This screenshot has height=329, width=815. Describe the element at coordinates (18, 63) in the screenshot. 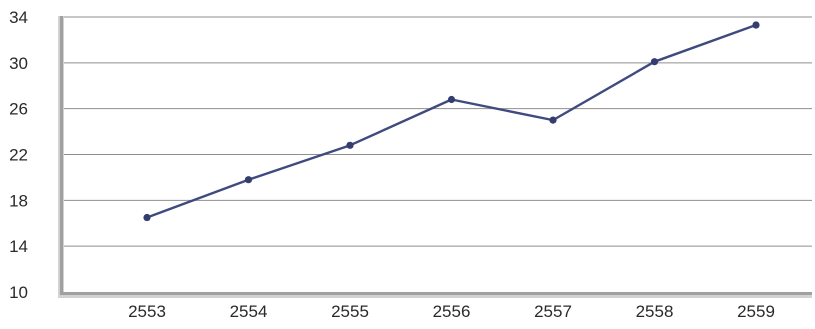

I see `y-tick-label: 30` at that location.